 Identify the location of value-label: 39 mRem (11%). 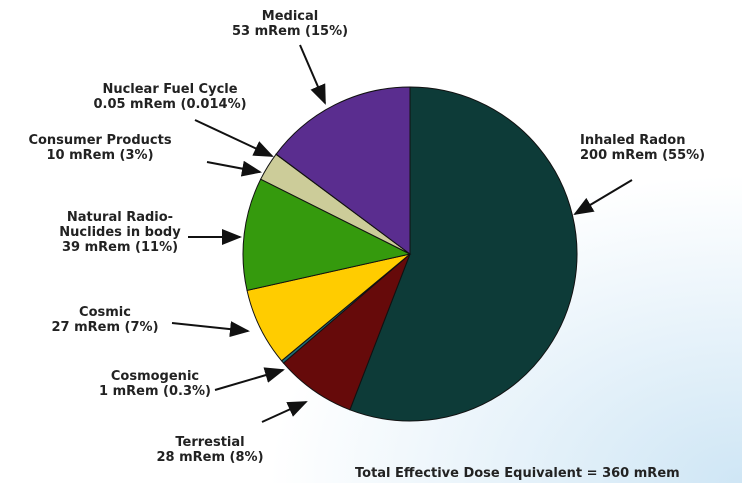
(120, 247).